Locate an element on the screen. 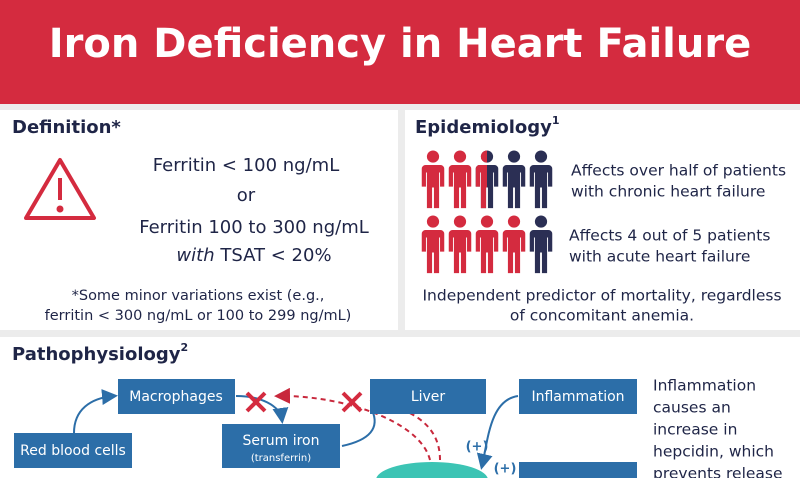 This screenshot has width=800, height=478. epidemiology-heading: Epidemiology1 is located at coordinates (487, 126).